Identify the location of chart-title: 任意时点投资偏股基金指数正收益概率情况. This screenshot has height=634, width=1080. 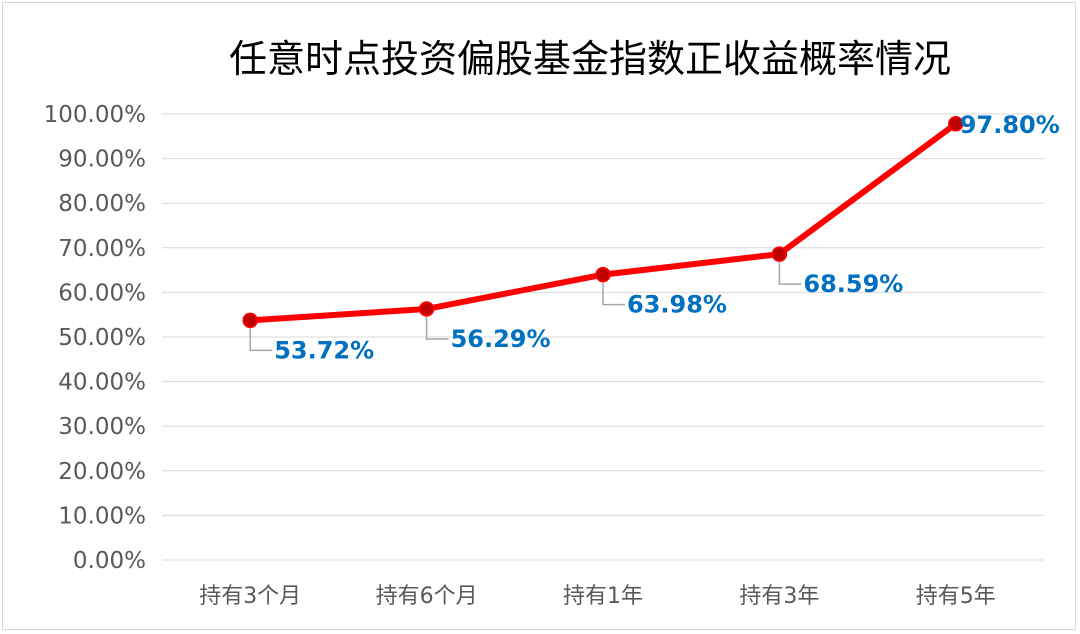
(590, 59).